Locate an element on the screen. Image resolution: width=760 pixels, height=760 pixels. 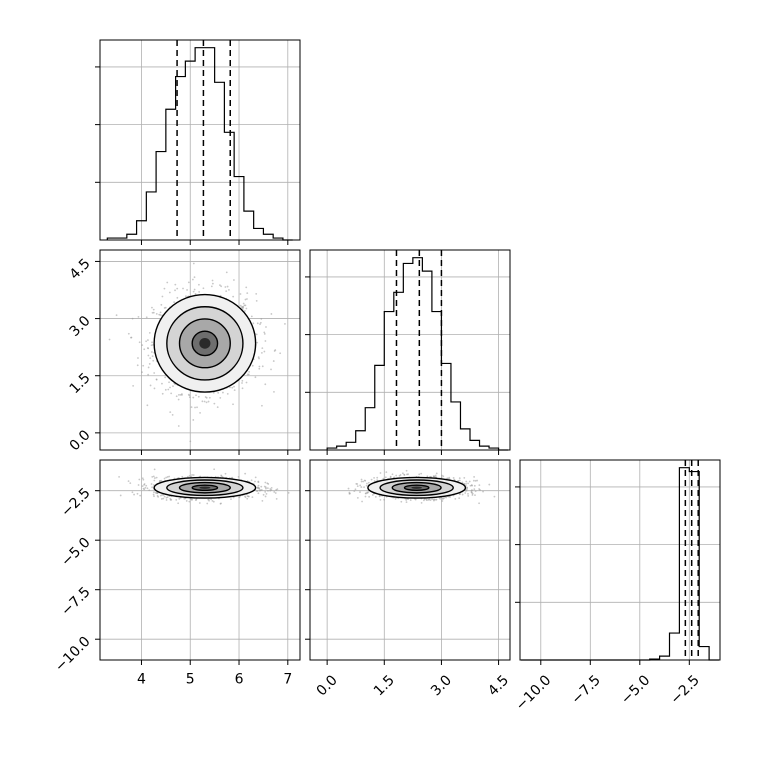
panel-frame is located at coordinates (620, 560).